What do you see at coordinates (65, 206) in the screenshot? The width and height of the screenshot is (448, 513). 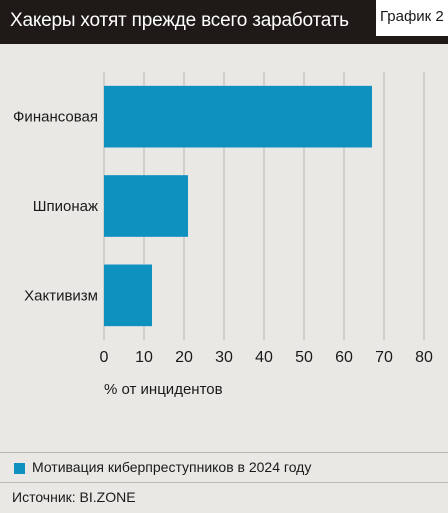 I see `category-label: Шпионаж` at bounding box center [65, 206].